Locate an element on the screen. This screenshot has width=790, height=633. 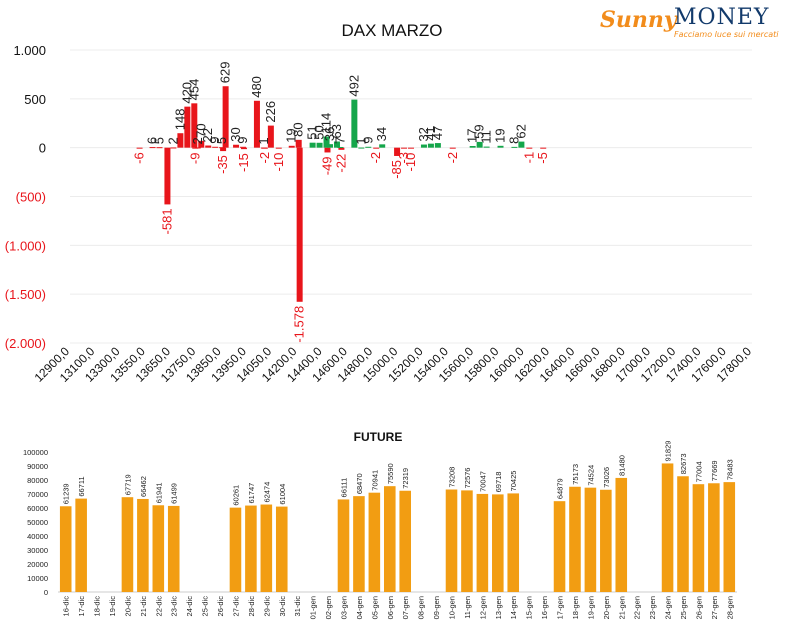
future-x-tick-label: 10-gen is located at coordinates (452, 607).